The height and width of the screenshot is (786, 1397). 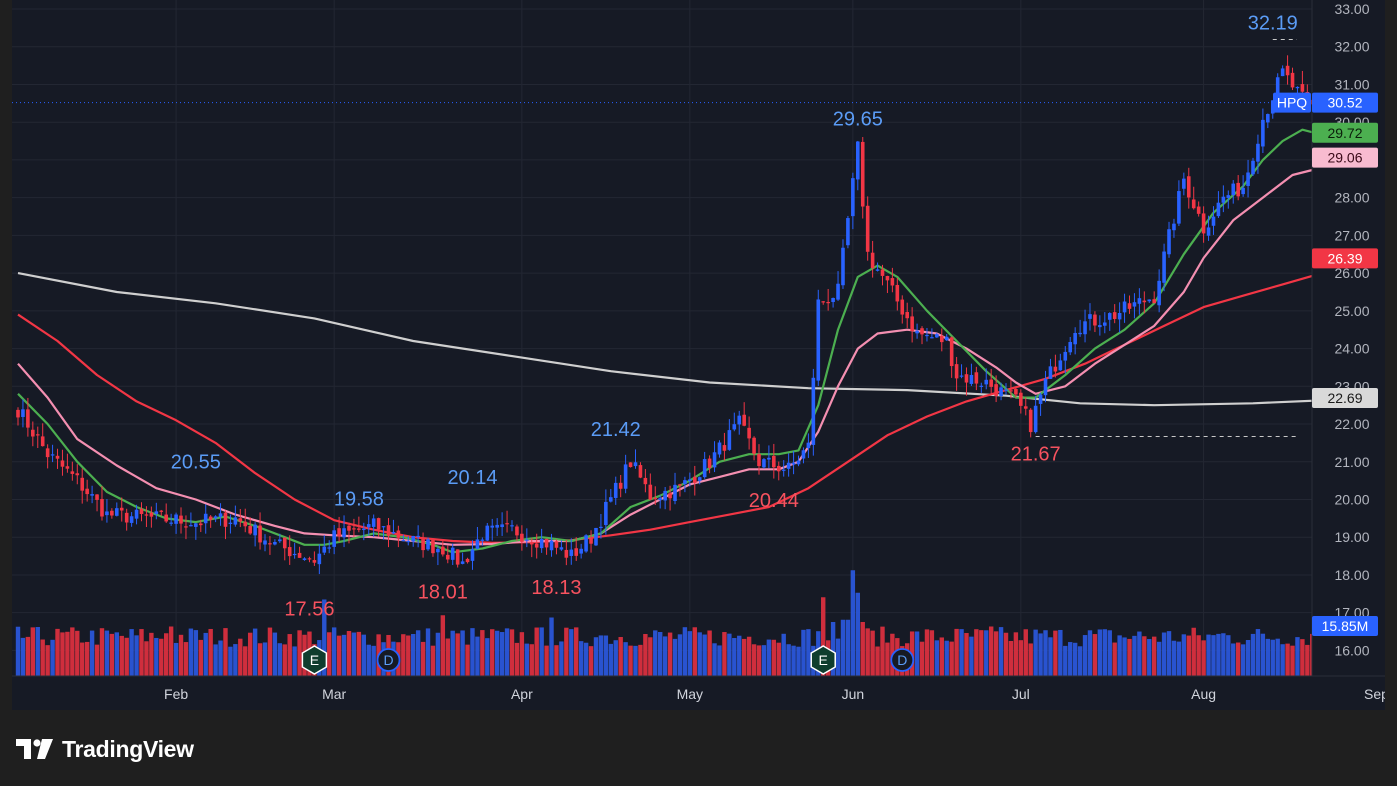 I want to click on tradingview-logo: TradingView, so click(x=105, y=749).